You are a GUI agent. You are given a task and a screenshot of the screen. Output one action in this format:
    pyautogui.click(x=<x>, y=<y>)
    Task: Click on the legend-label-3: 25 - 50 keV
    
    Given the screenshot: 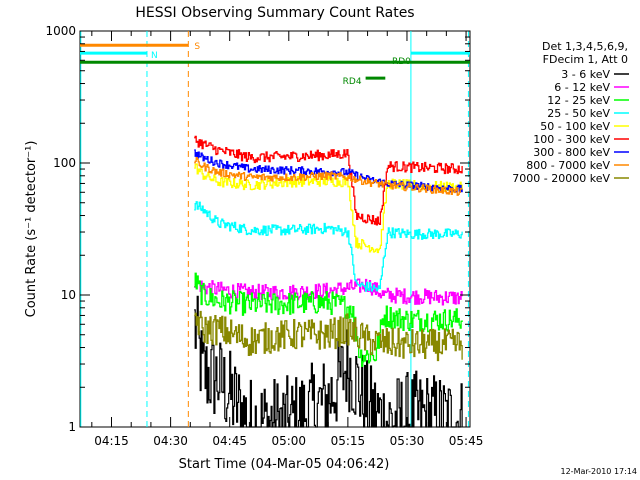 What is the action you would take?
    pyautogui.click(x=578, y=113)
    